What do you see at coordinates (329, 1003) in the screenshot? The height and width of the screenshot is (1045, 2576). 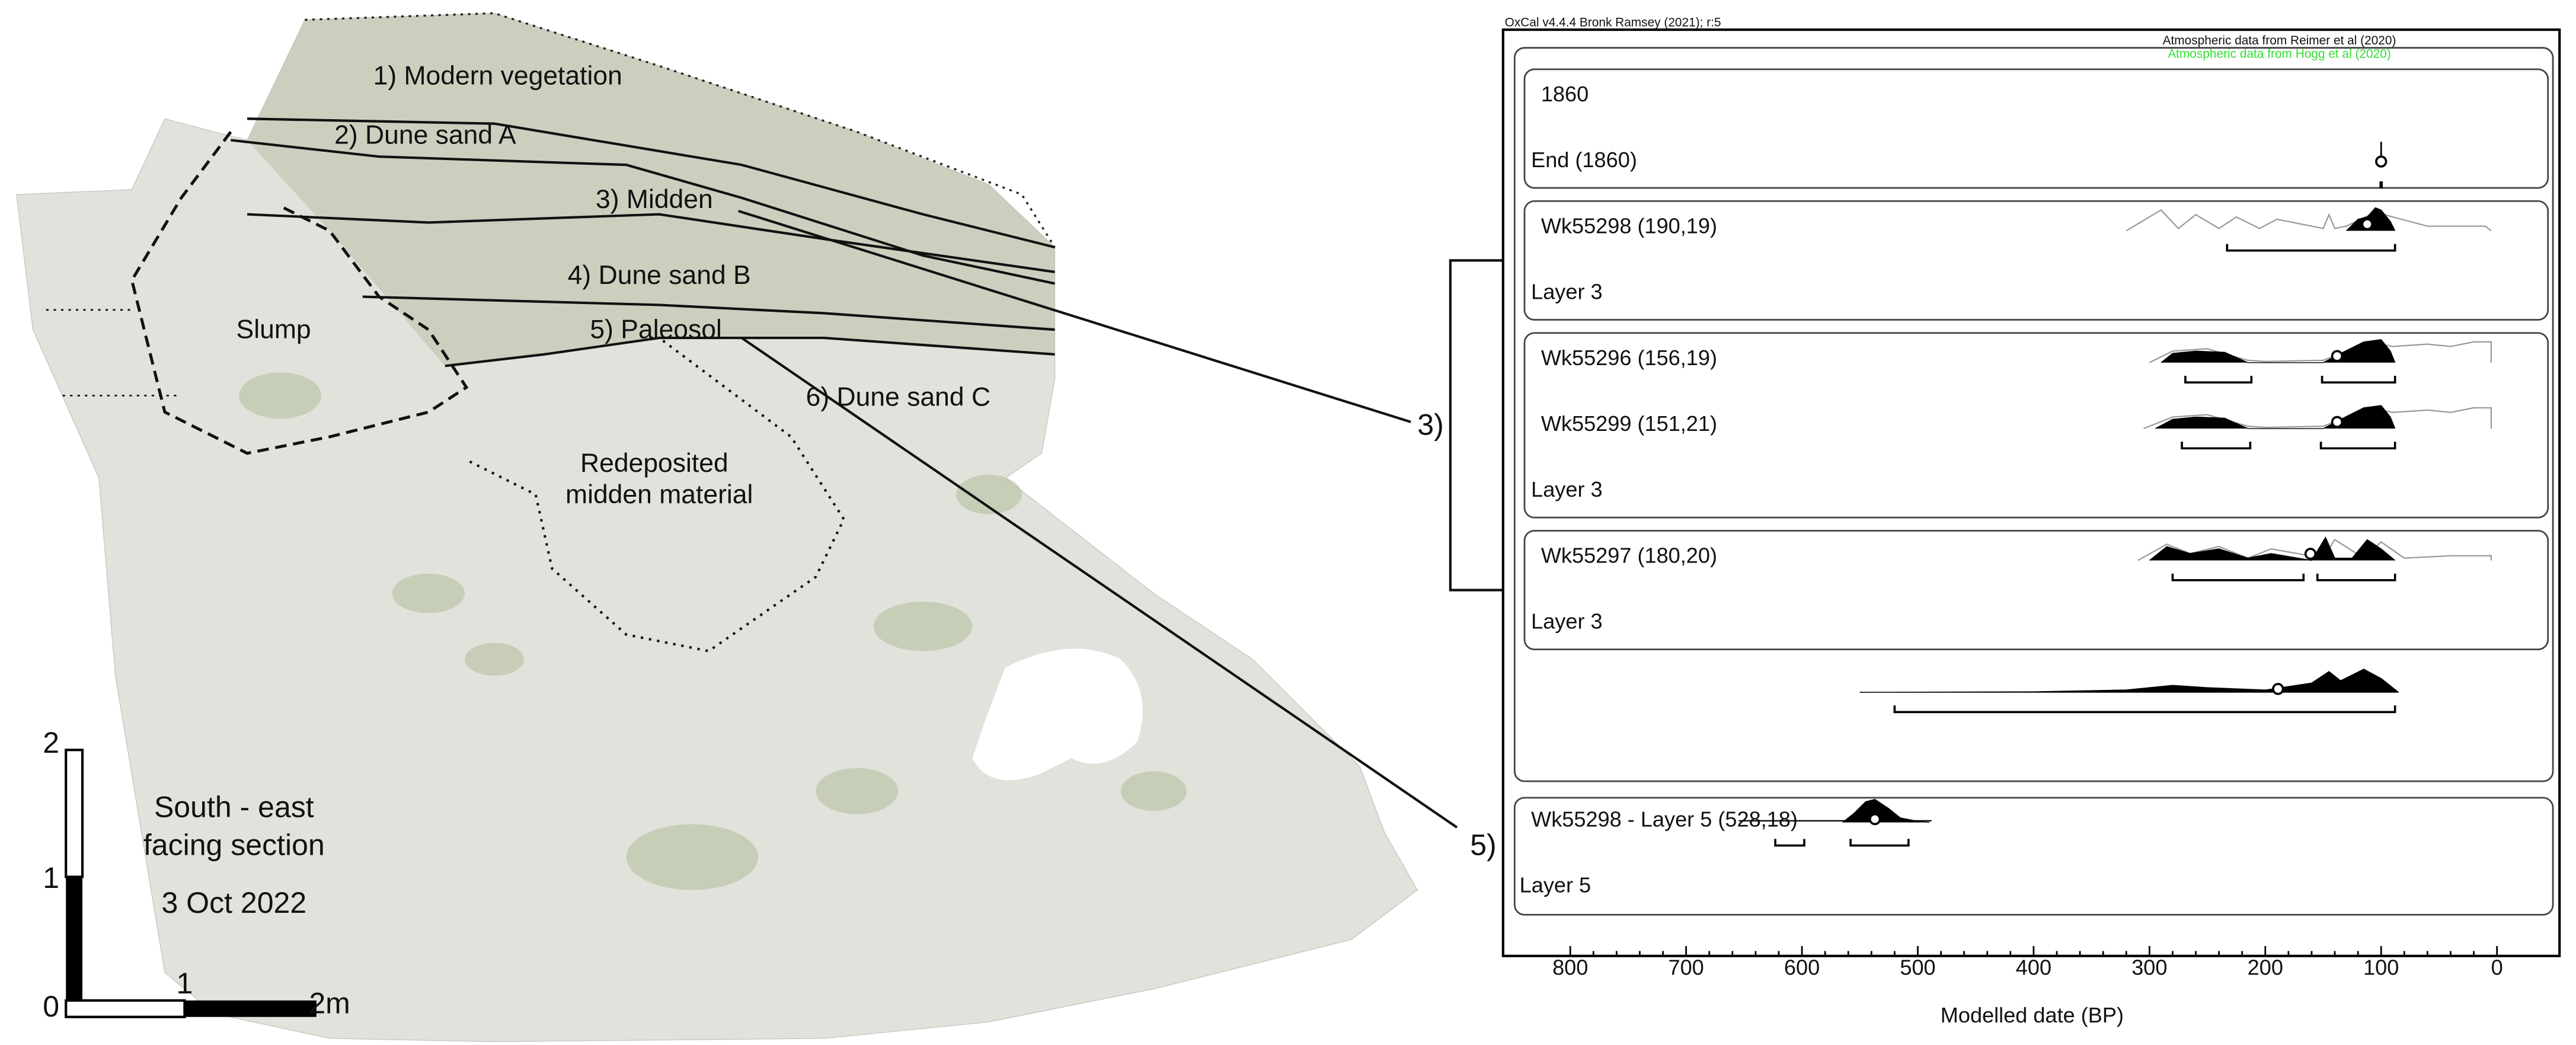 I see `scale-label: 2m` at bounding box center [329, 1003].